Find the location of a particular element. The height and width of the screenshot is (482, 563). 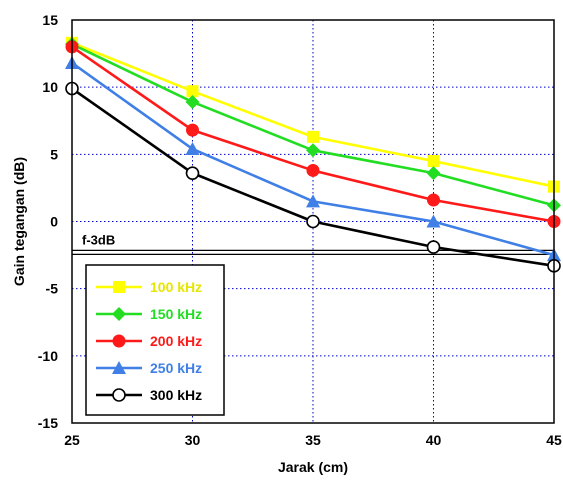

legend-item: 200 kHz is located at coordinates (149, 341).